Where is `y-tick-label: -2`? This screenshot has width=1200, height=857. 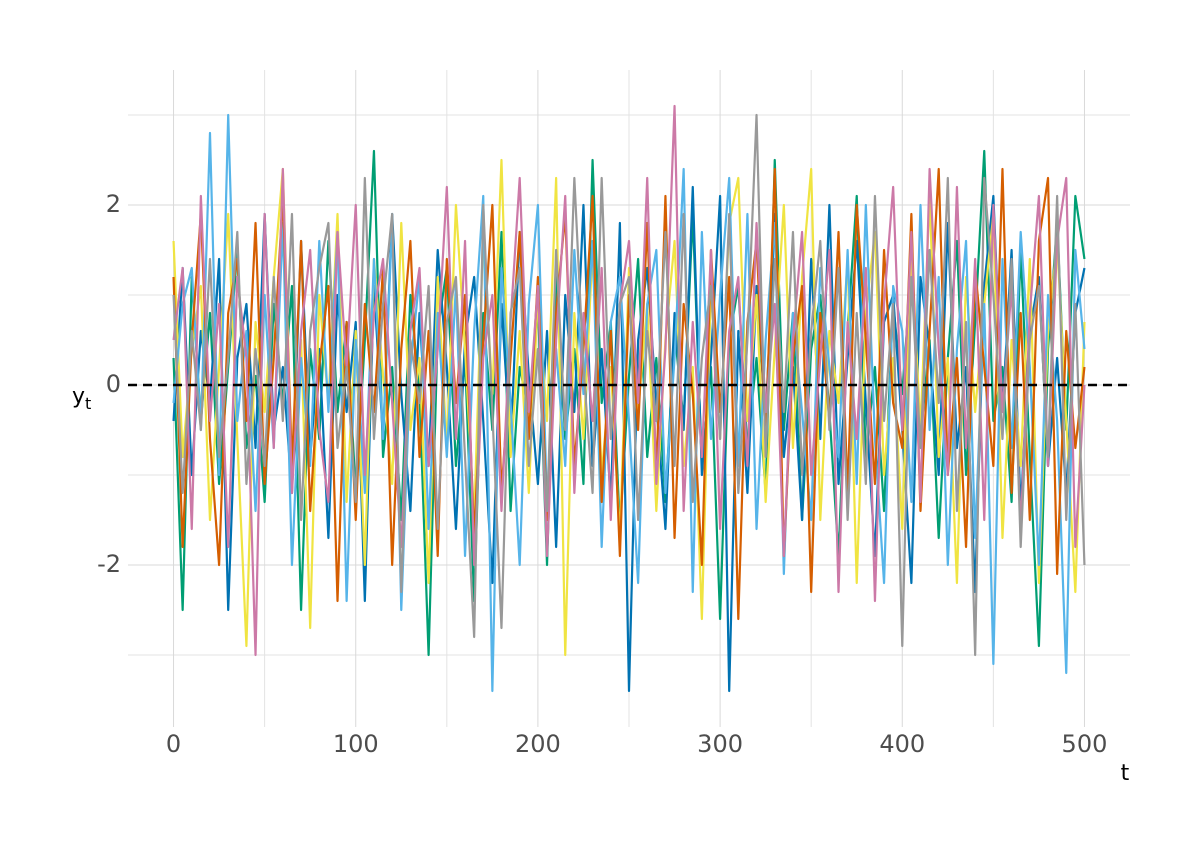 y-tick-label: -2 is located at coordinates (109, 564).